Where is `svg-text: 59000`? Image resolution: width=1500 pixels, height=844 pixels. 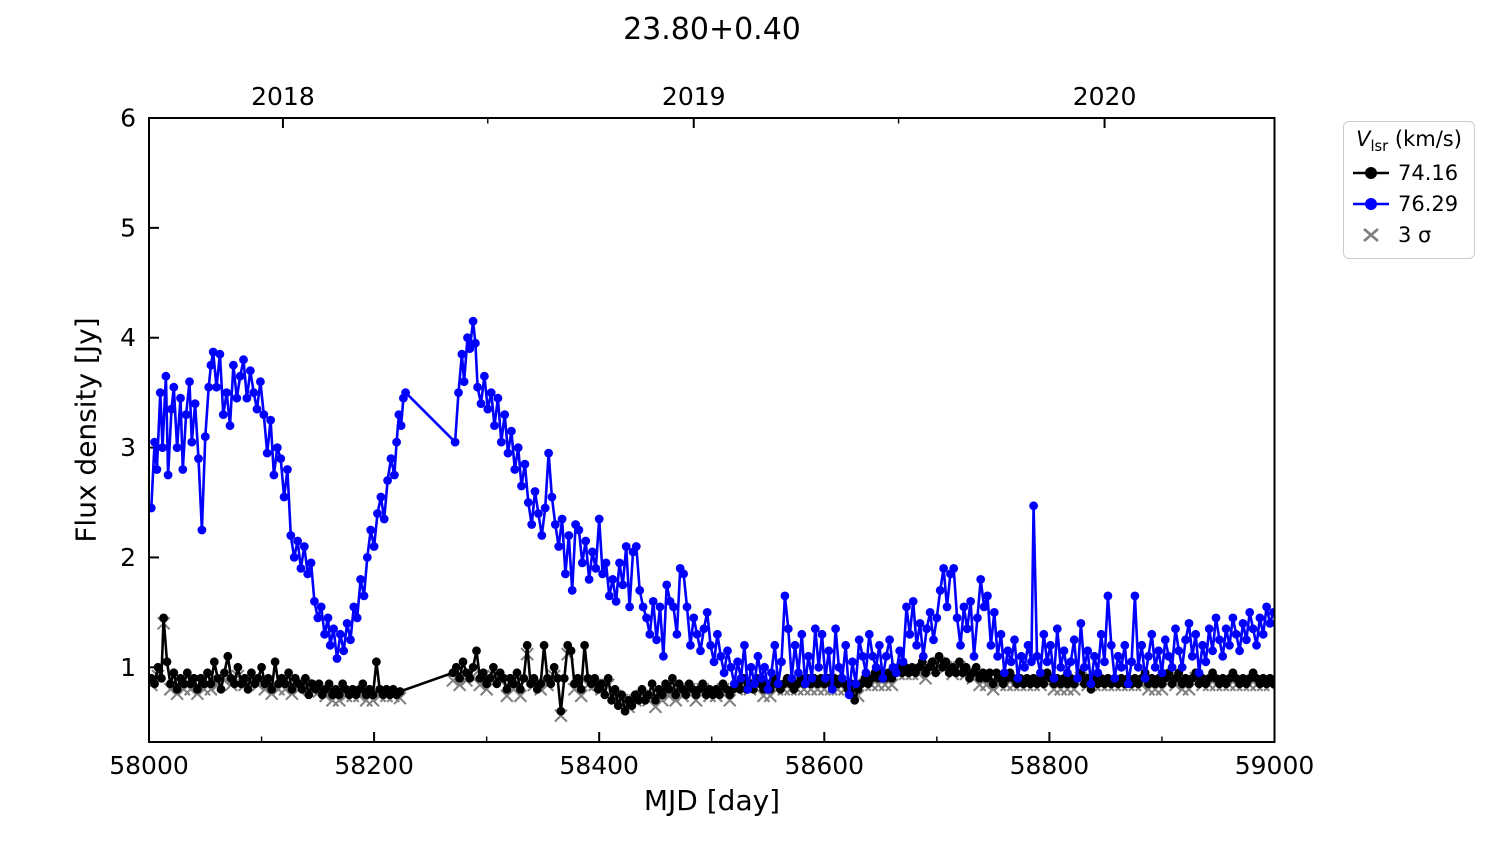
svg-text: 59000 is located at coordinates (1275, 765).